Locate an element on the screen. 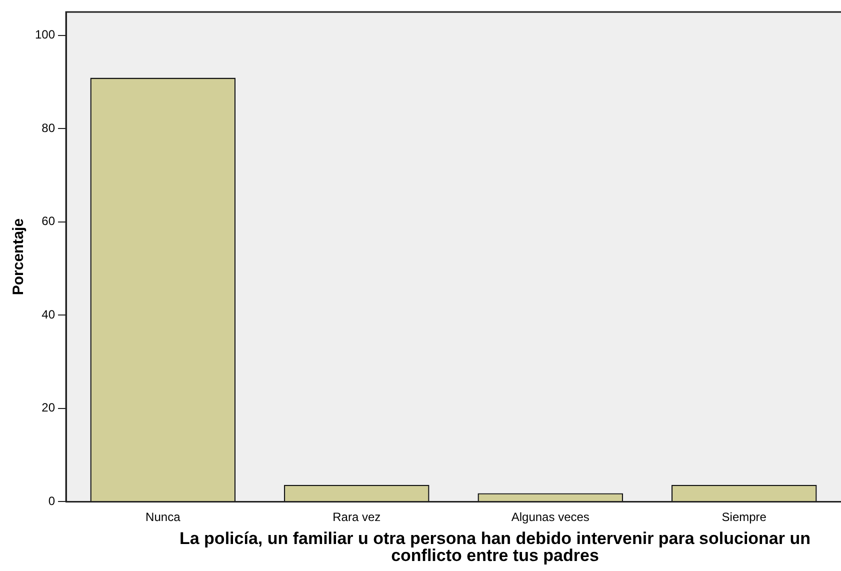 Image resolution: width=841 pixels, height=571 pixels. y-tick-label: 80 is located at coordinates (49, 127).